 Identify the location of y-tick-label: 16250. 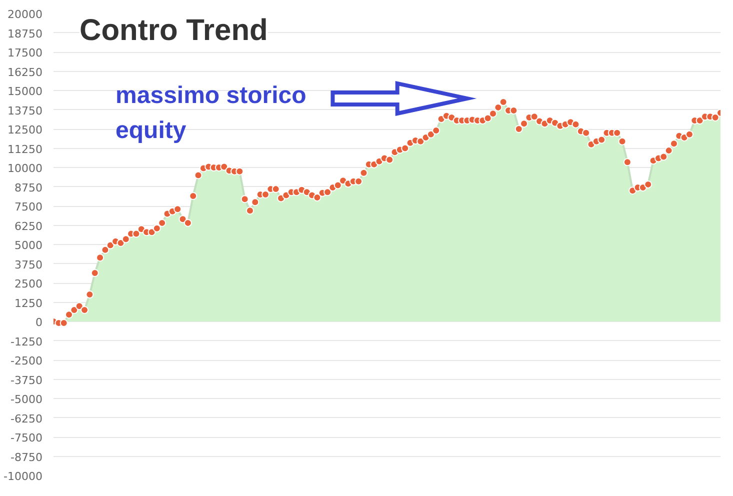
(25, 72).